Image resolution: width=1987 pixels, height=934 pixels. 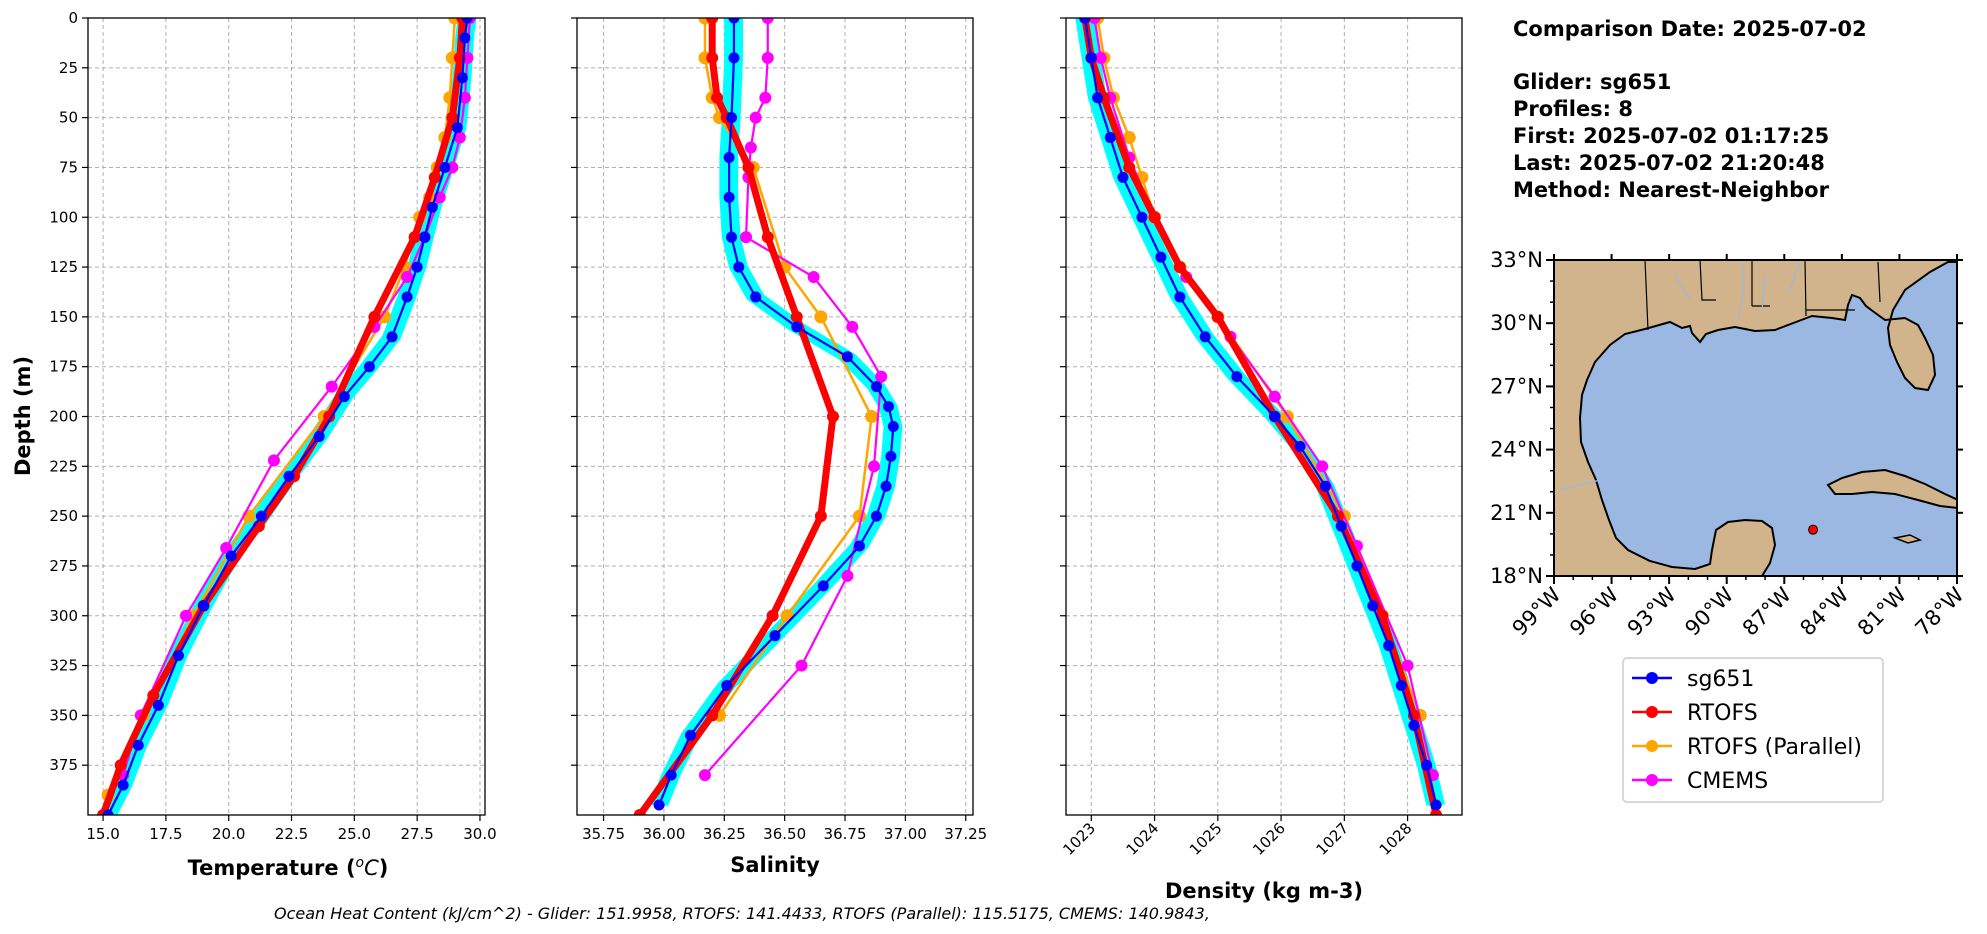 I want to click on map-lat-label: 30°N, so click(x=1516, y=323).